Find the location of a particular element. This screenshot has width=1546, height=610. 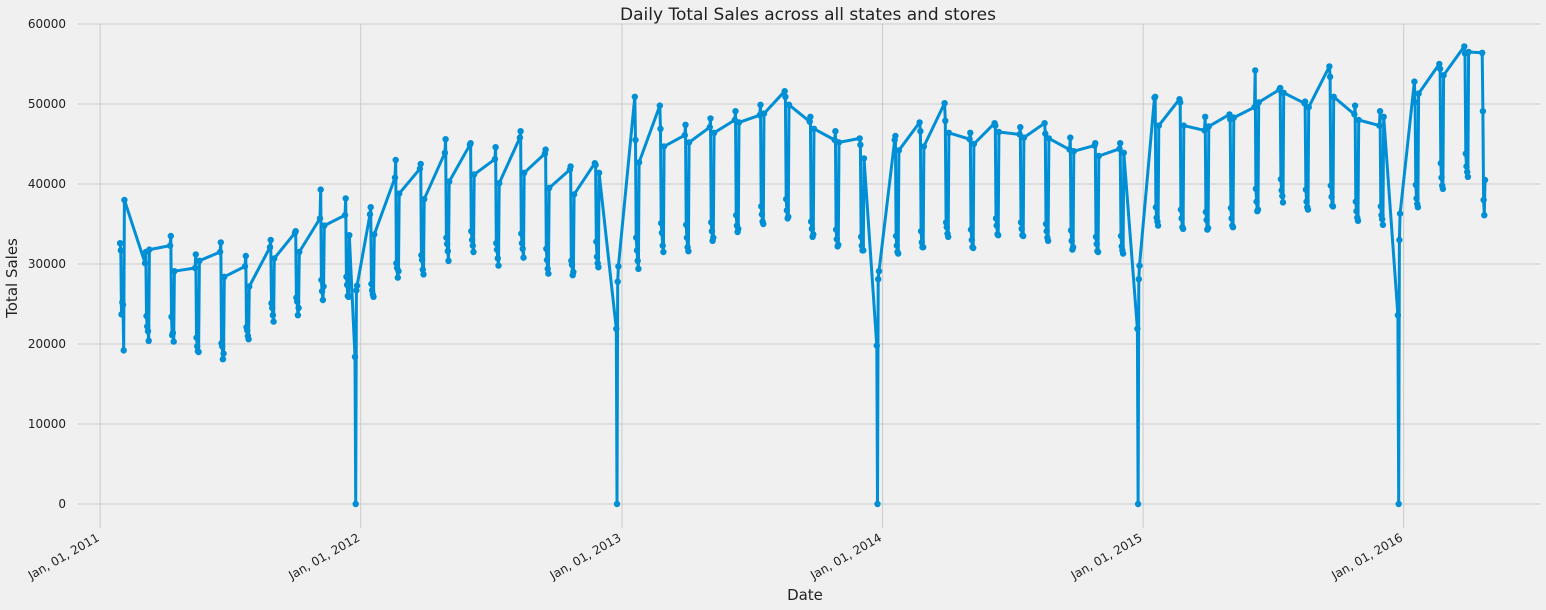

y-tick-label: 0 is located at coordinates (62, 504).